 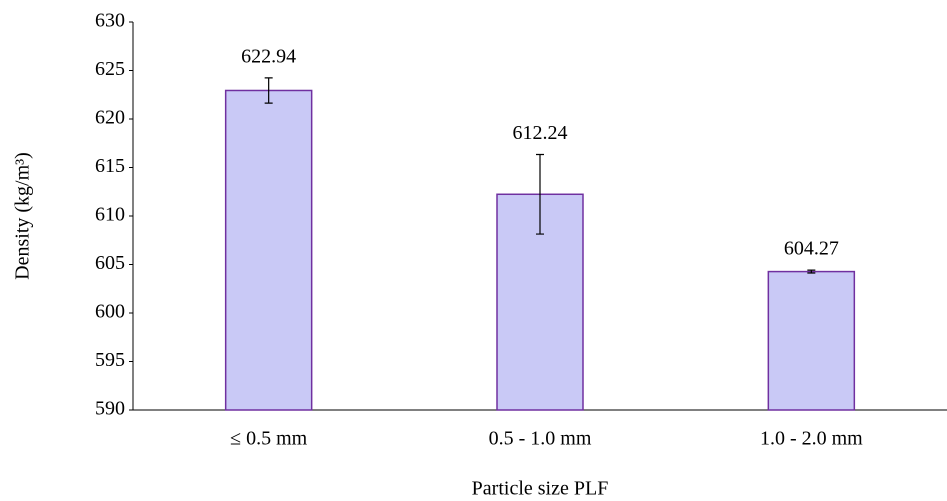 What do you see at coordinates (110, 312) in the screenshot?
I see `y-tick-label: 600` at bounding box center [110, 312].